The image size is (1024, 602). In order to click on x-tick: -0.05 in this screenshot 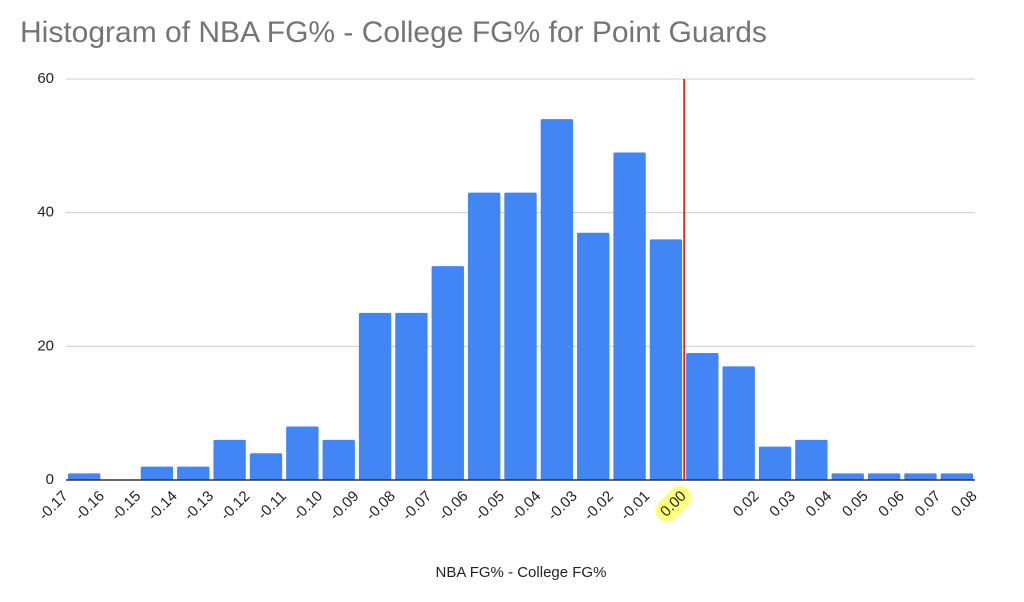, I will do `click(490, 506)`.